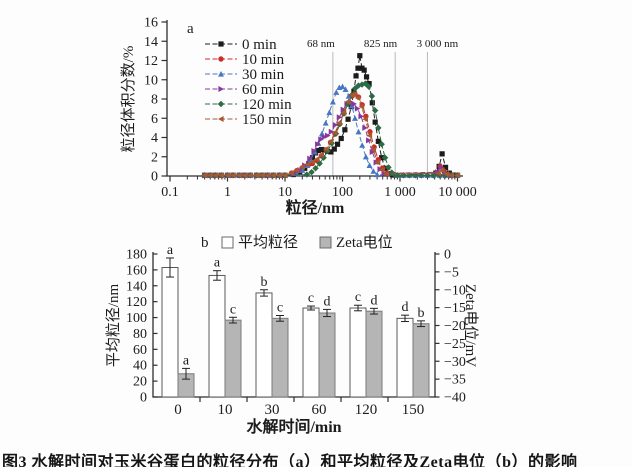 This screenshot has width=632, height=467. I want to click on svg-text: 160, so click(136, 270).